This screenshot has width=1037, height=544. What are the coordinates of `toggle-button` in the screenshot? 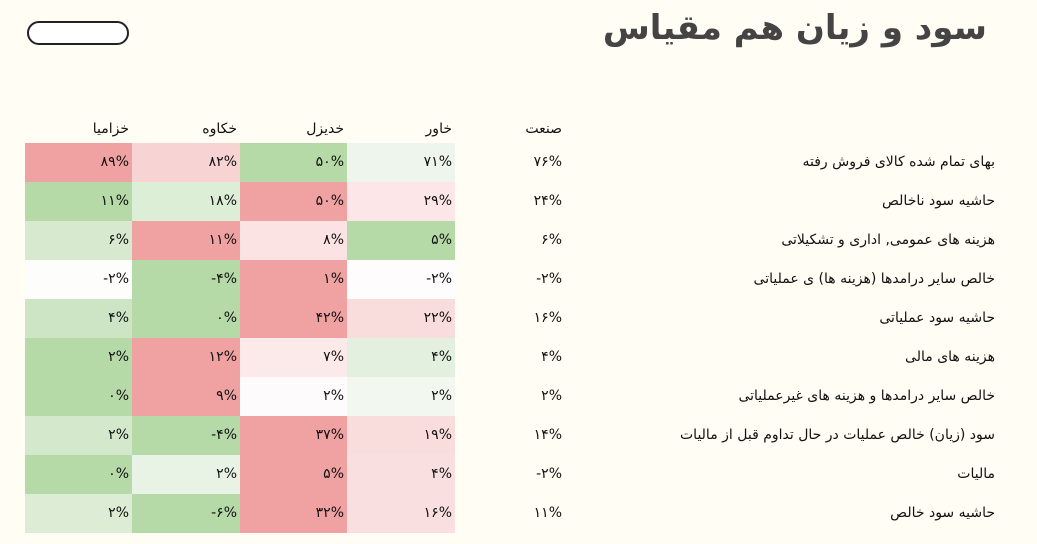 It's located at (78, 33).